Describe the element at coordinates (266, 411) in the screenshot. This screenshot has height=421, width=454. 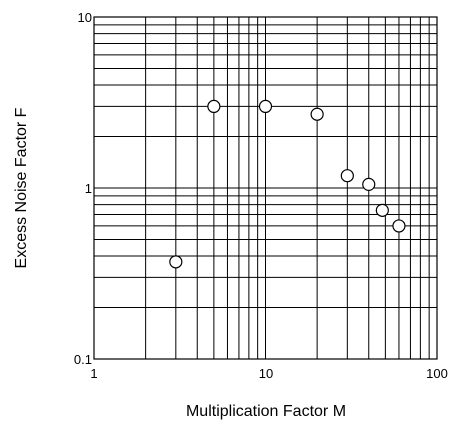
I see `x-axis-title: Multiplication Factor M` at that location.